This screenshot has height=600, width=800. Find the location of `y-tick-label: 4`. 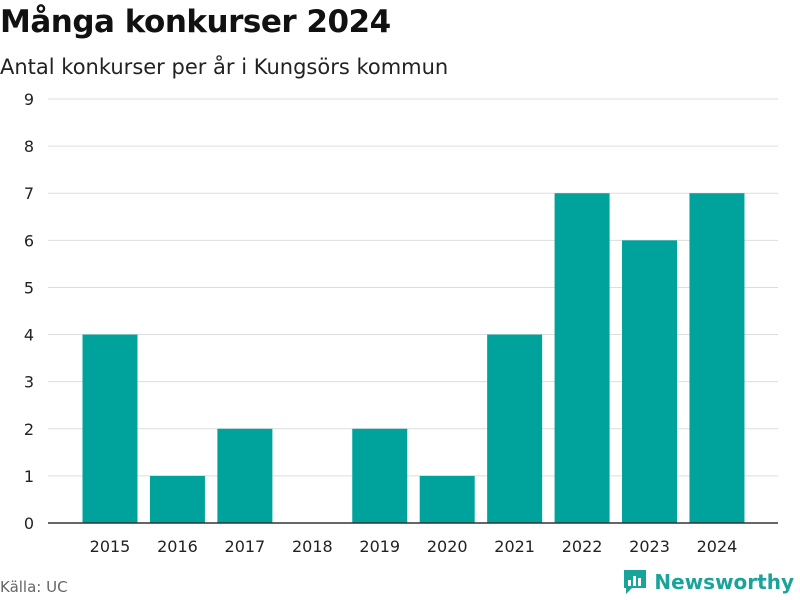

y-tick-label: 4 is located at coordinates (29, 335).